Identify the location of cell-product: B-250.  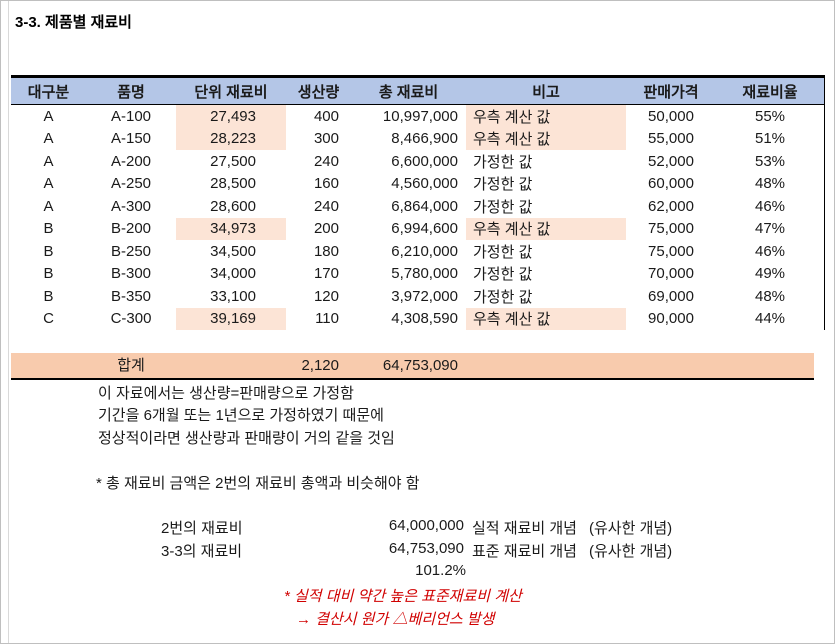
(131, 251).